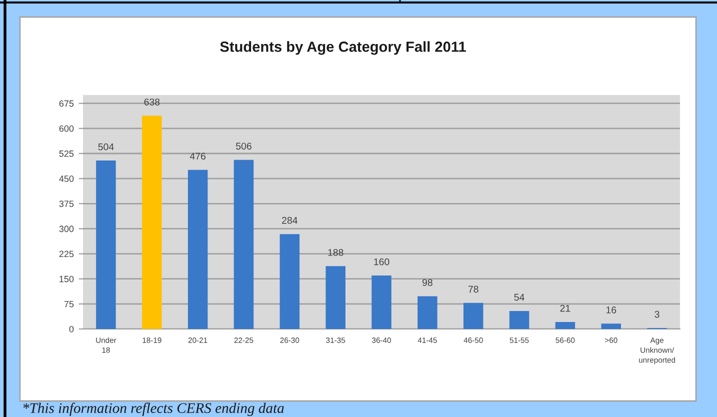 Image resolution: width=717 pixels, height=417 pixels. Describe the element at coordinates (66, 254) in the screenshot. I see `y-tick-label: 225` at that location.